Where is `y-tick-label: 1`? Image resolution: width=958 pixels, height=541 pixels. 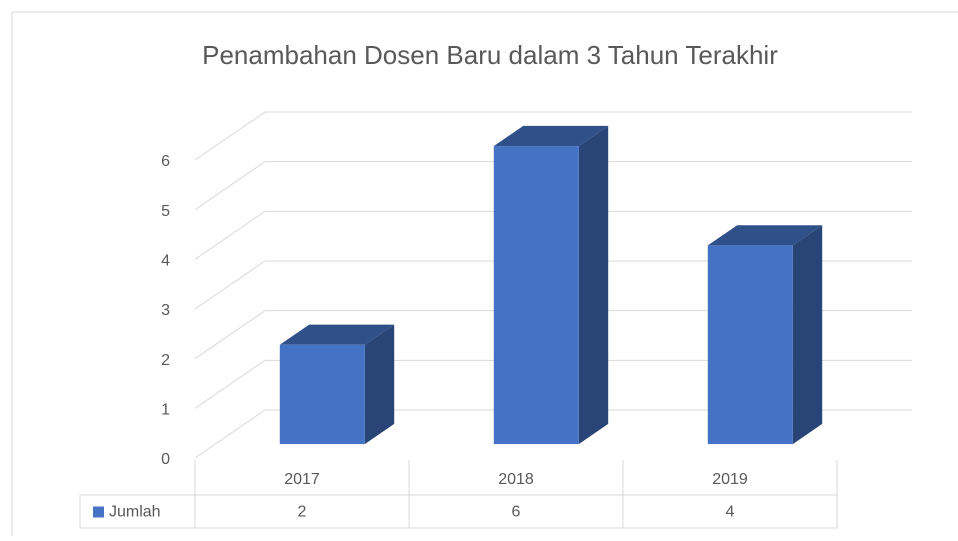 y-tick-label: 1 is located at coordinates (165, 410).